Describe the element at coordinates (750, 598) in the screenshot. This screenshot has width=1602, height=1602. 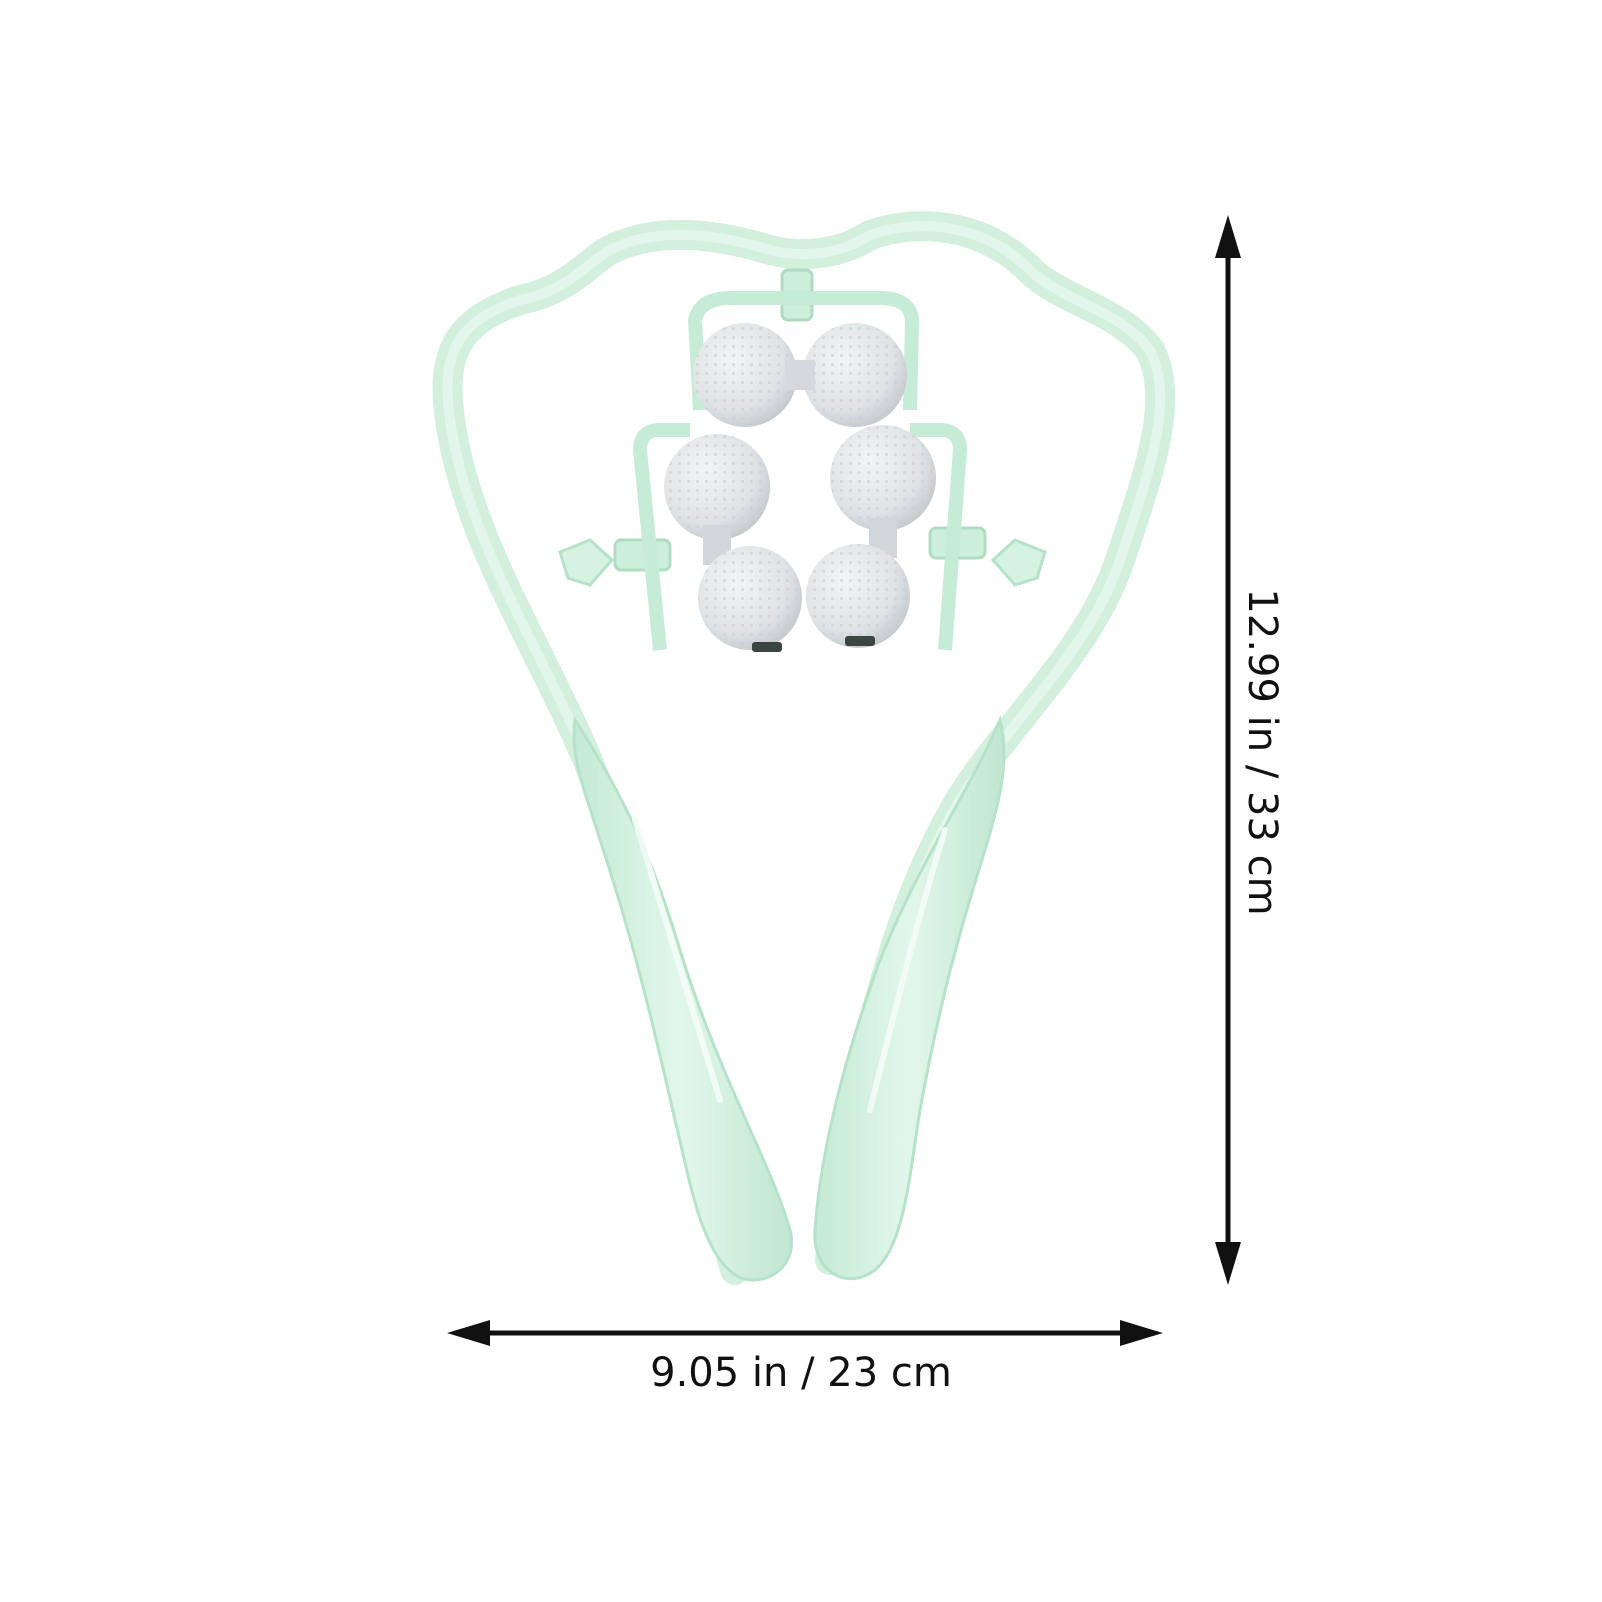
I see `roller-ball-bottom-left` at that location.